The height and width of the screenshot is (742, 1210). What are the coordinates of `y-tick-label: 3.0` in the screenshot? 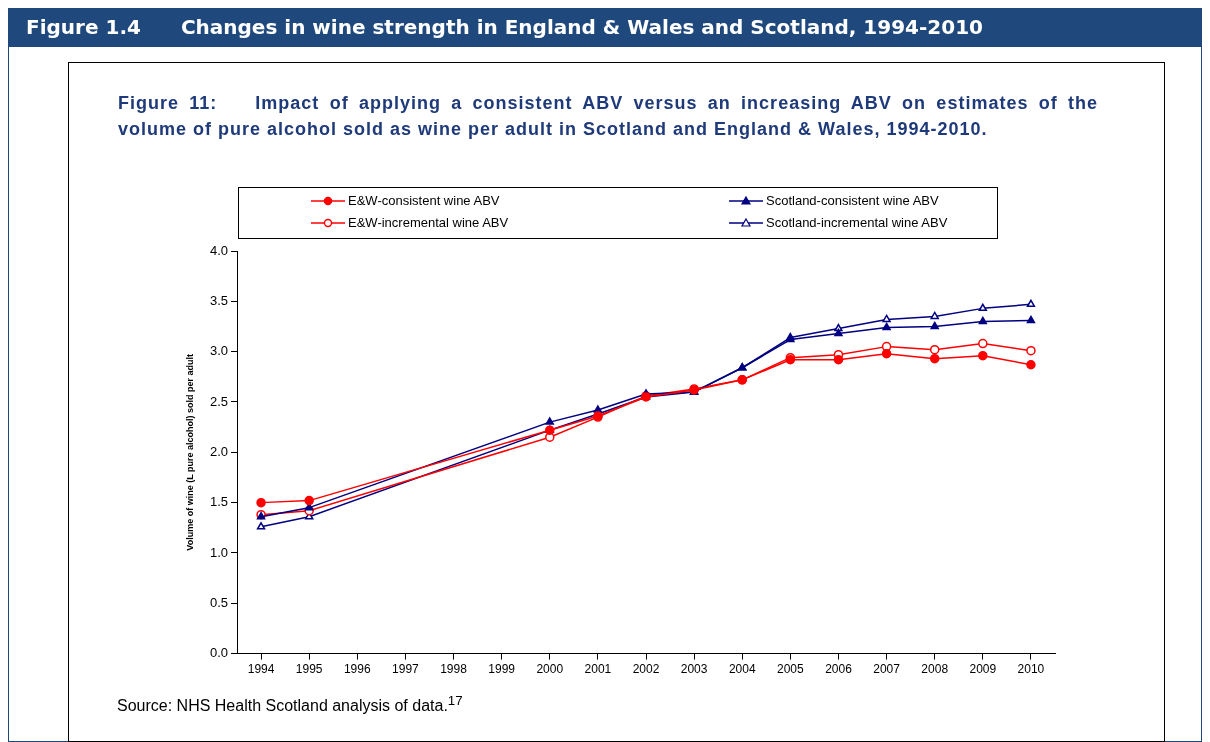 It's located at (218, 351).